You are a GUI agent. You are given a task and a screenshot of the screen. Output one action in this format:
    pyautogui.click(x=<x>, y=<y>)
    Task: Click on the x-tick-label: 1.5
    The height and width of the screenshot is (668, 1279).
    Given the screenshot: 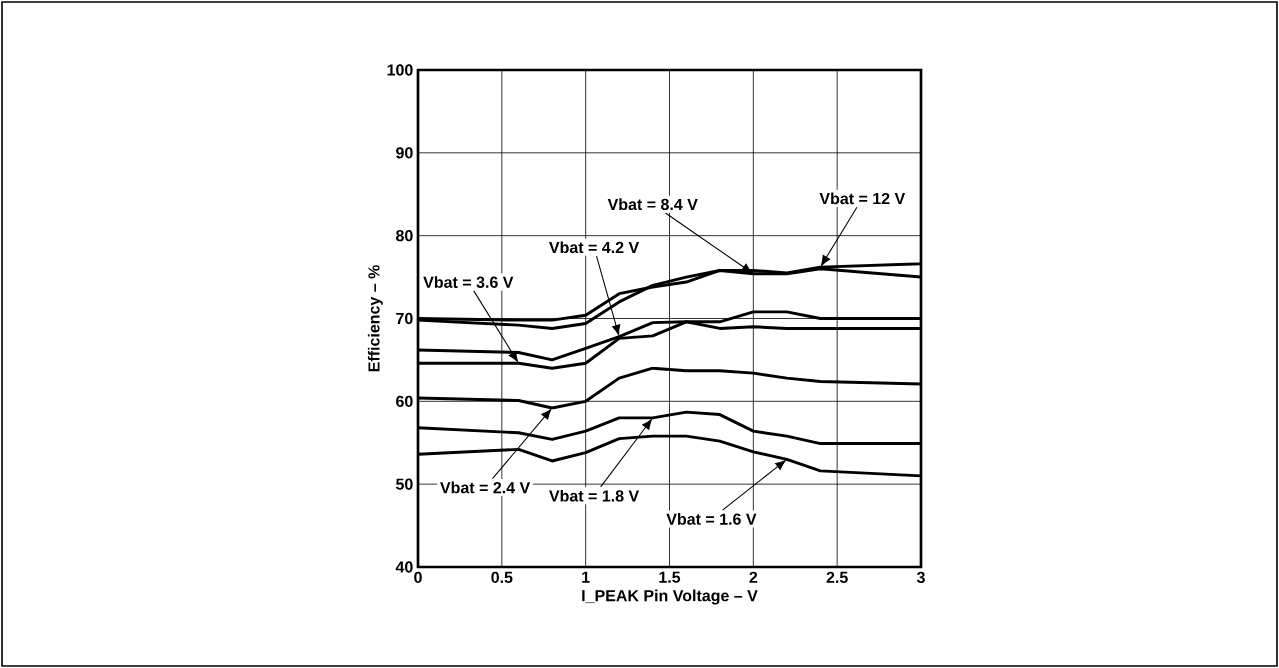 What is the action you would take?
    pyautogui.click(x=670, y=577)
    